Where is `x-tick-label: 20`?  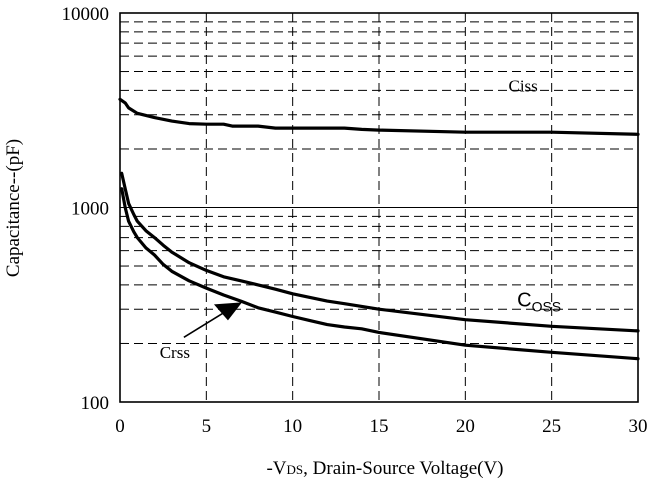 x-tick-label: 20 is located at coordinates (465, 426).